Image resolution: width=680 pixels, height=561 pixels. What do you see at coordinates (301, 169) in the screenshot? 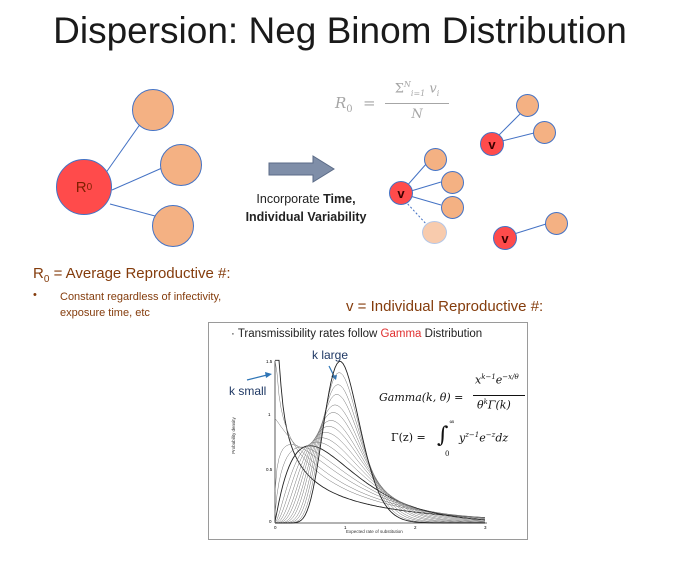
I see `transition-arrow` at bounding box center [301, 169].